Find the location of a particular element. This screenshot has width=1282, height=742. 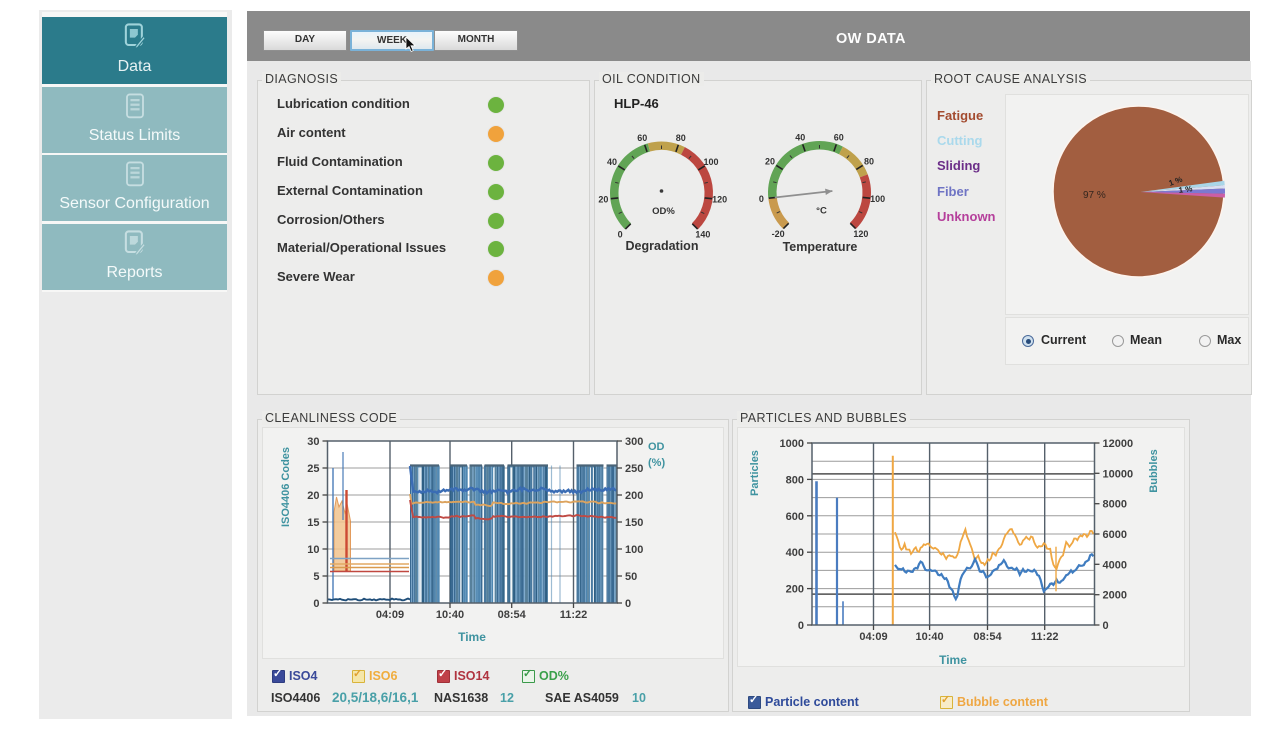

svg-text: 12000 is located at coordinates (1118, 444).